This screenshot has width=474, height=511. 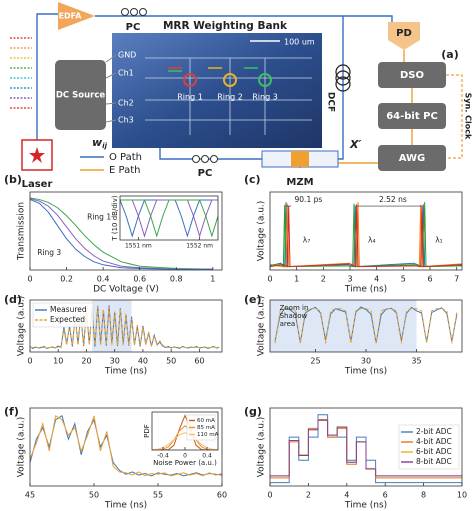 I want to click on x-tick-label: 55, so click(x=158, y=495).